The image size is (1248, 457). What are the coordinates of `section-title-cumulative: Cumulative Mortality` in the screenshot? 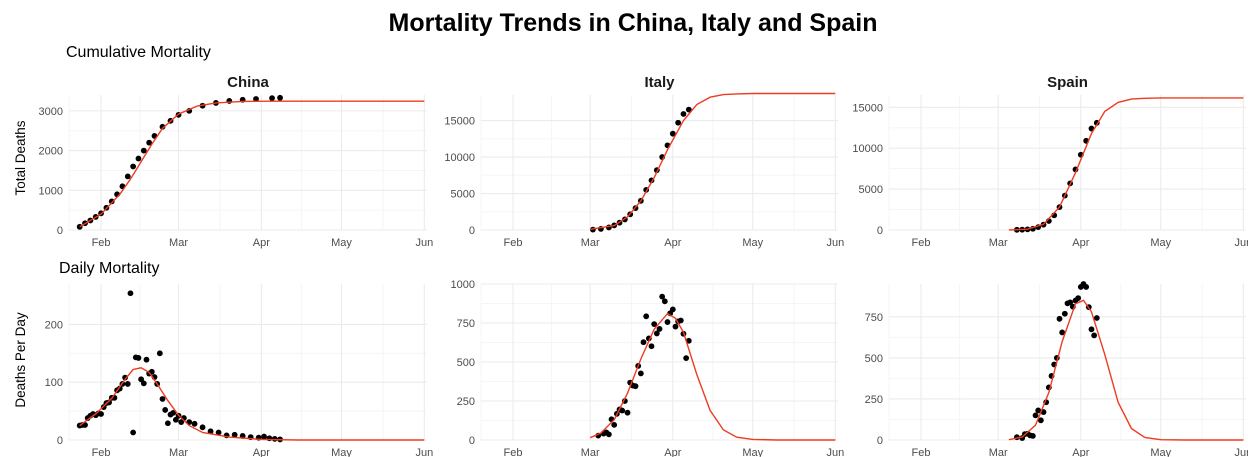 It's located at (138, 52).